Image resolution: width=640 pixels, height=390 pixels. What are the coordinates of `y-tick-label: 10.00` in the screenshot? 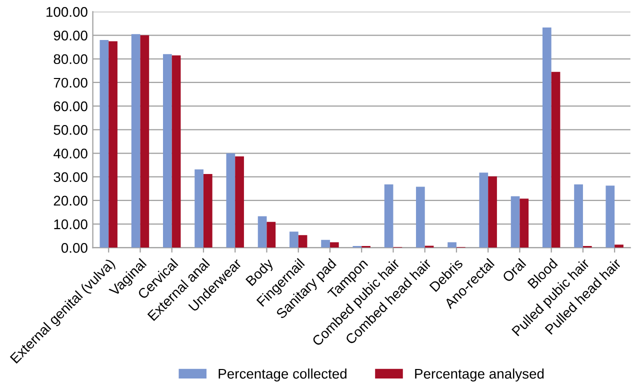 It's located at (71, 224).